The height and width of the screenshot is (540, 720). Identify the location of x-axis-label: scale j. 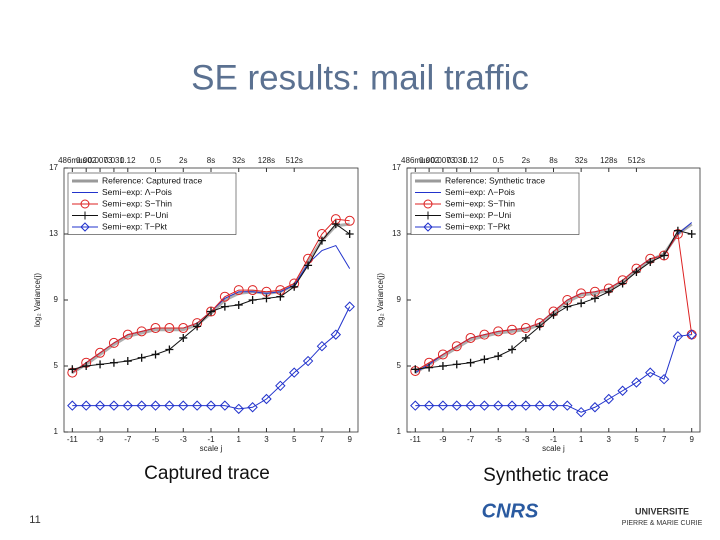
(211, 448).